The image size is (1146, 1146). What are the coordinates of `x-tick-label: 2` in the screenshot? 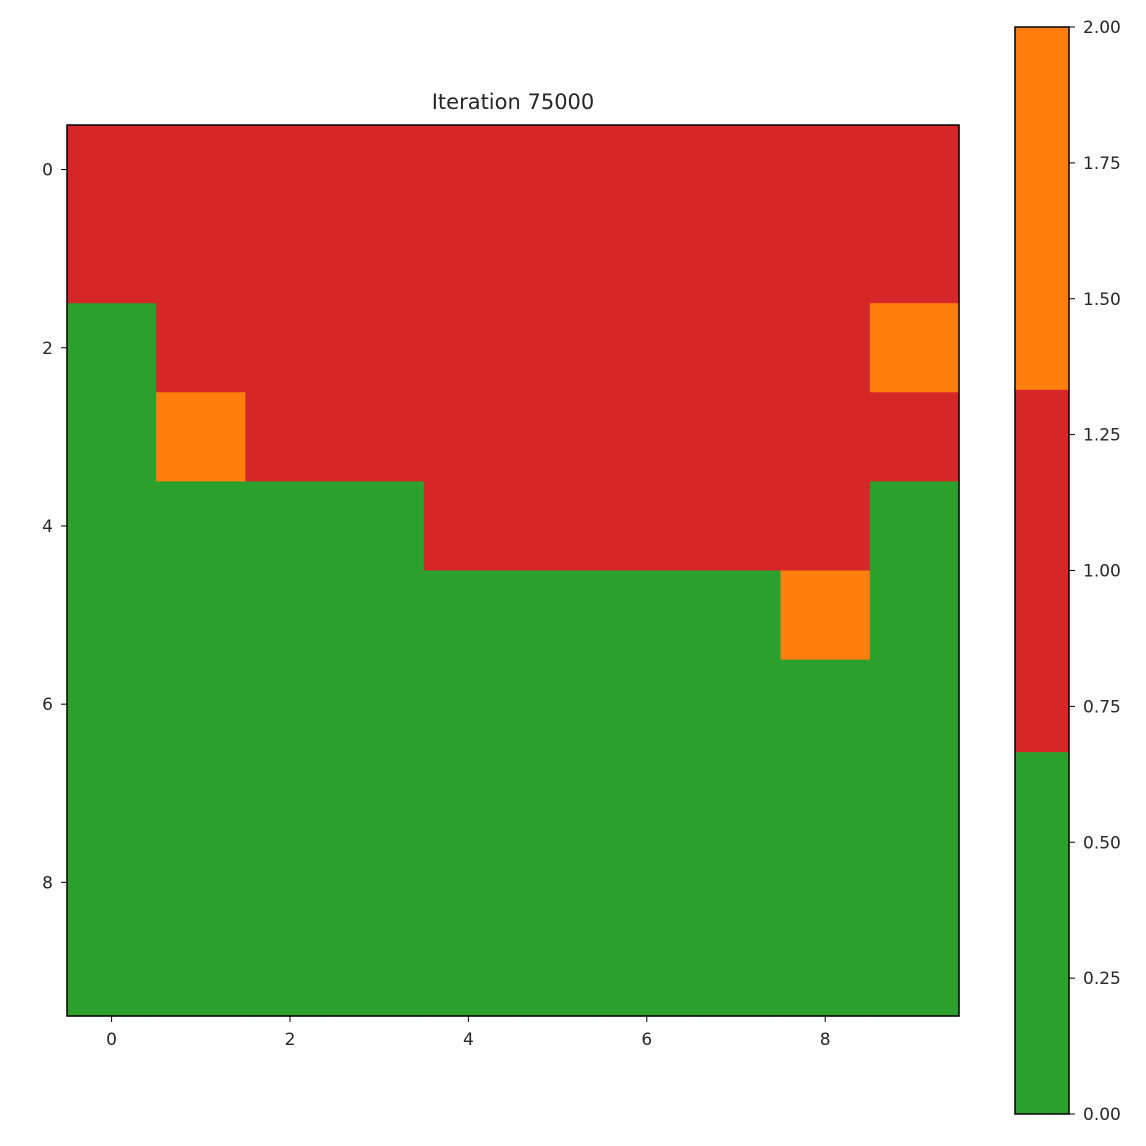 It's located at (290, 1040).